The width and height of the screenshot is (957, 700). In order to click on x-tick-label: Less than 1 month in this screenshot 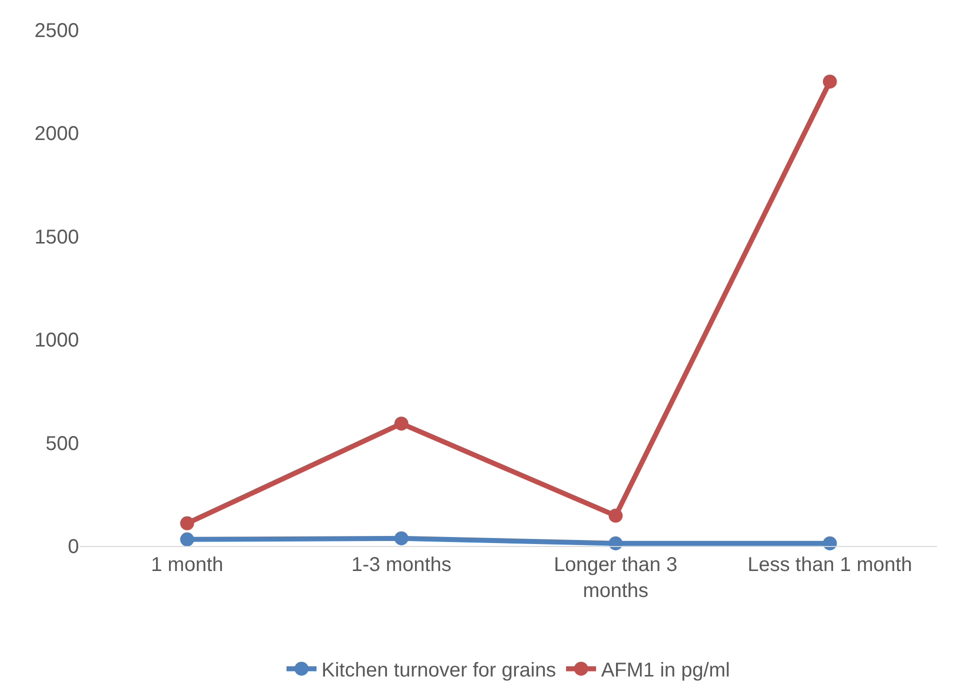, I will do `click(830, 565)`.